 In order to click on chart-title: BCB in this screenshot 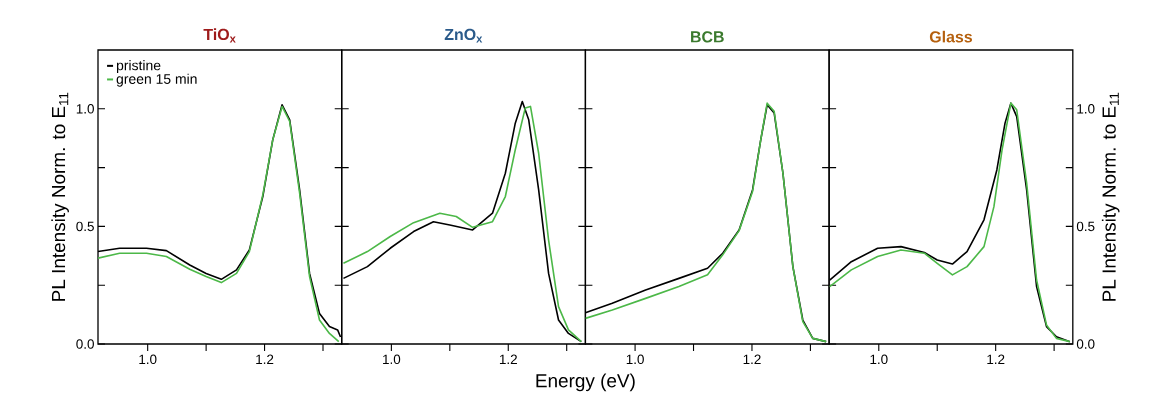, I will do `click(707, 37)`.